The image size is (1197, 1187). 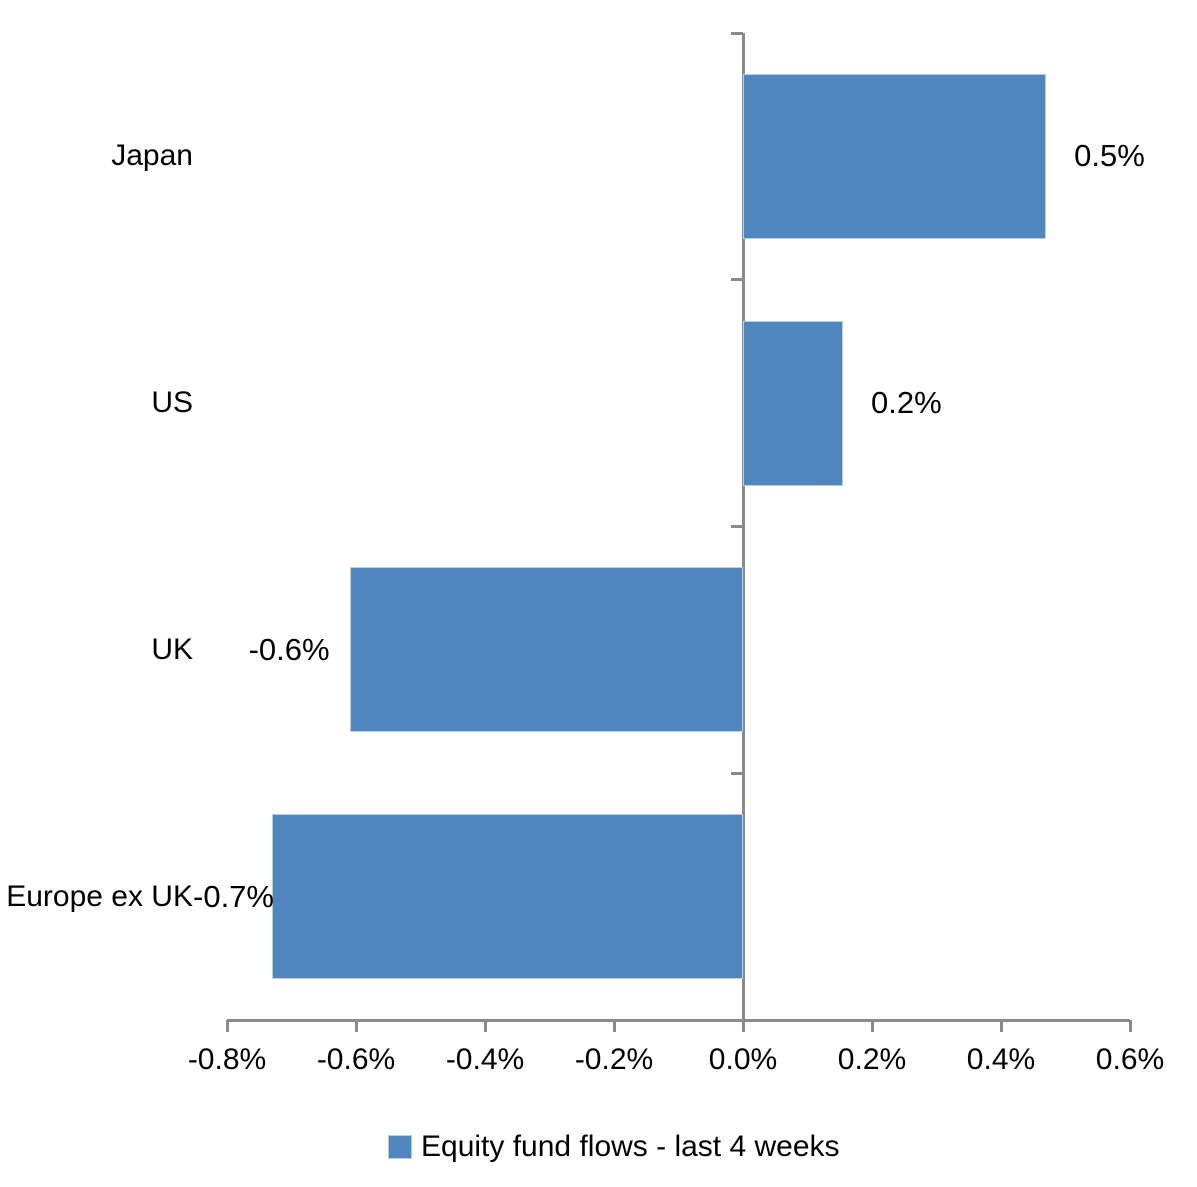 What do you see at coordinates (546, 650) in the screenshot?
I see `bar-uk` at bounding box center [546, 650].